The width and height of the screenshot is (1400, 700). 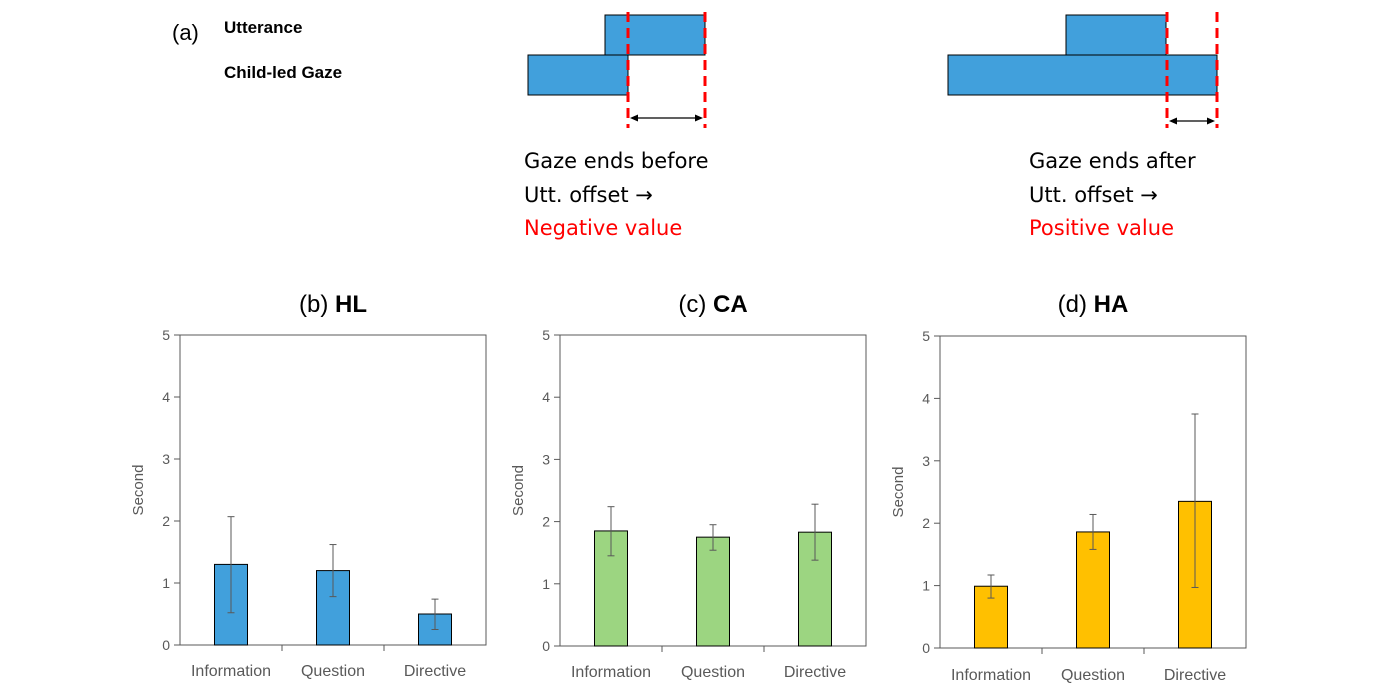 I want to click on right-gaze-bar, so click(x=1082, y=75).